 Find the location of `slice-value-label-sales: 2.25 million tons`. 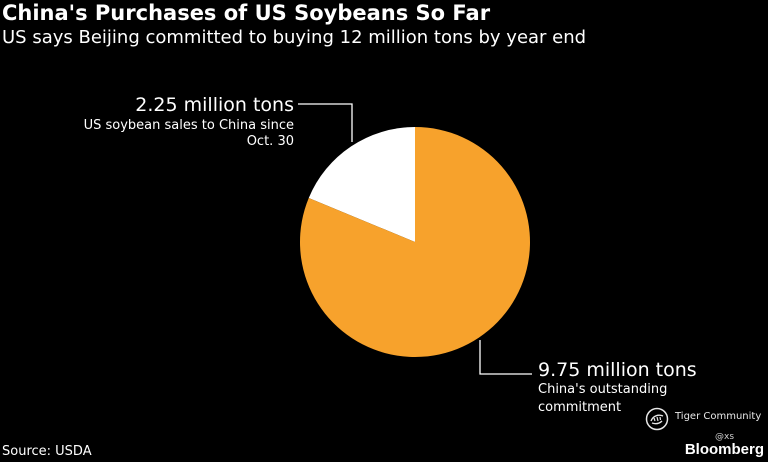

slice-value-label-sales: 2.25 million tons is located at coordinates (214, 105).